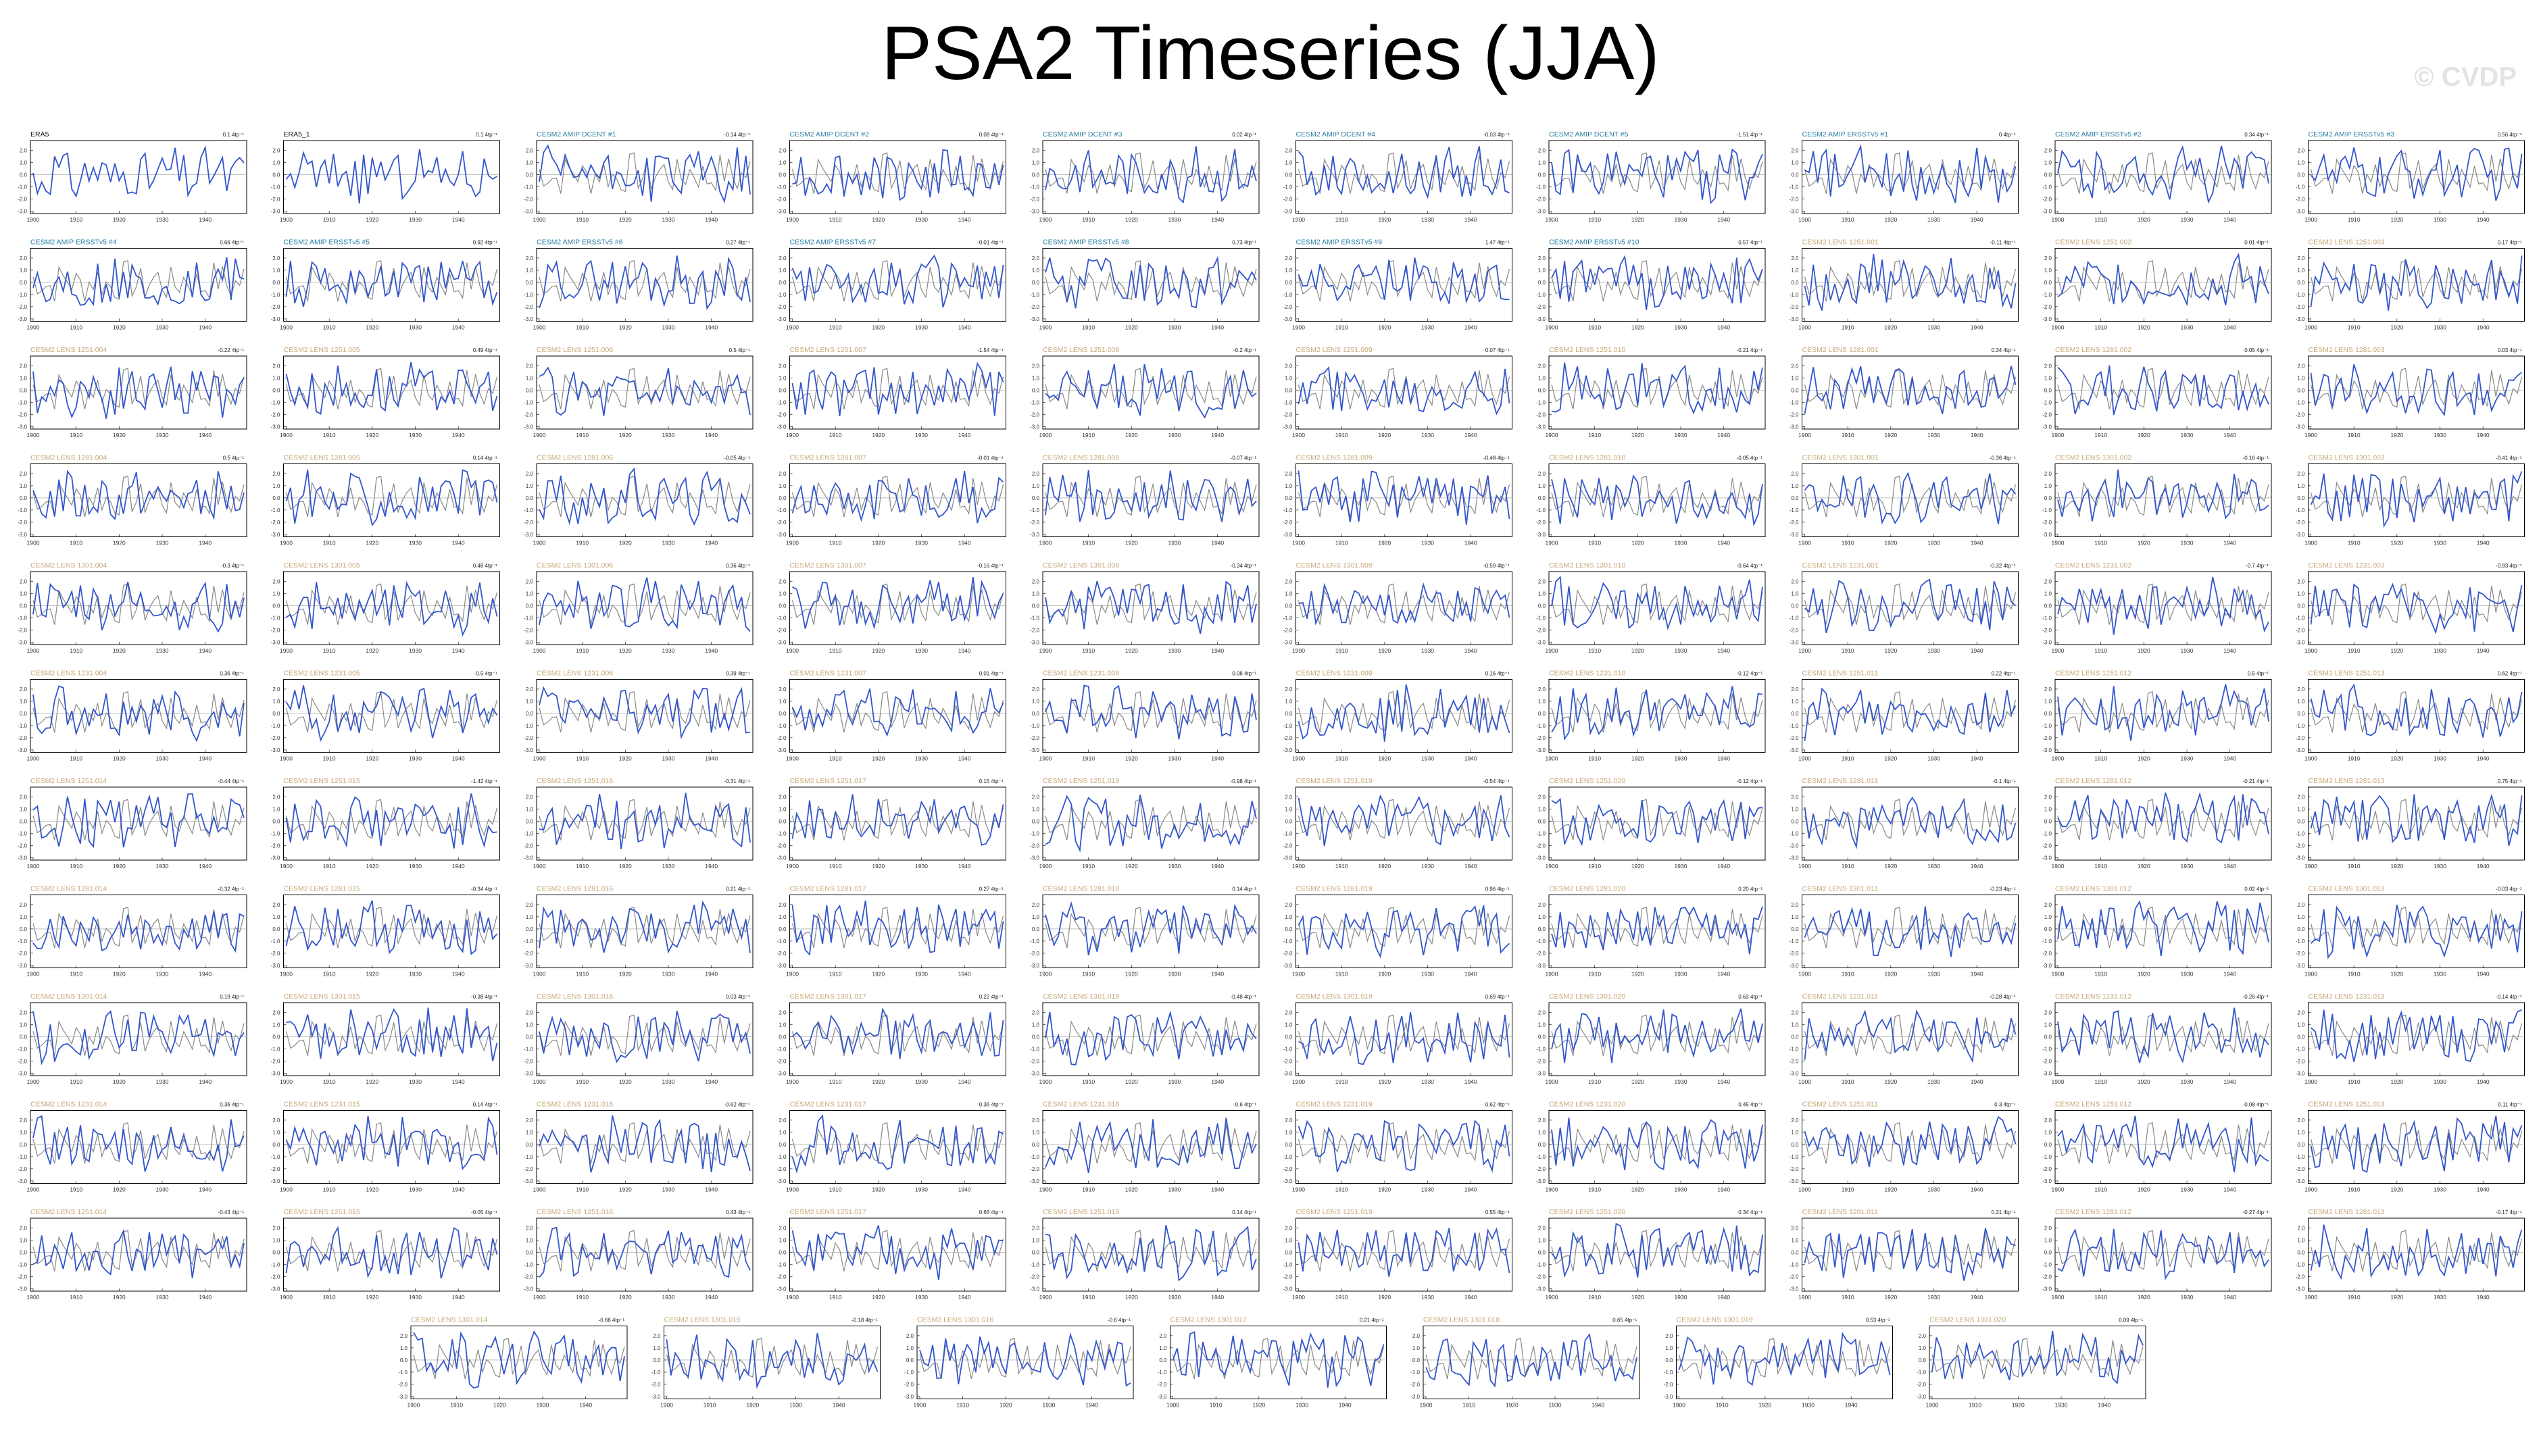 This screenshot has width=2541, height=1456. Describe the element at coordinates (1967, 1320) in the screenshot. I see `panel-title: CESM2 LENS 1301.020` at that location.